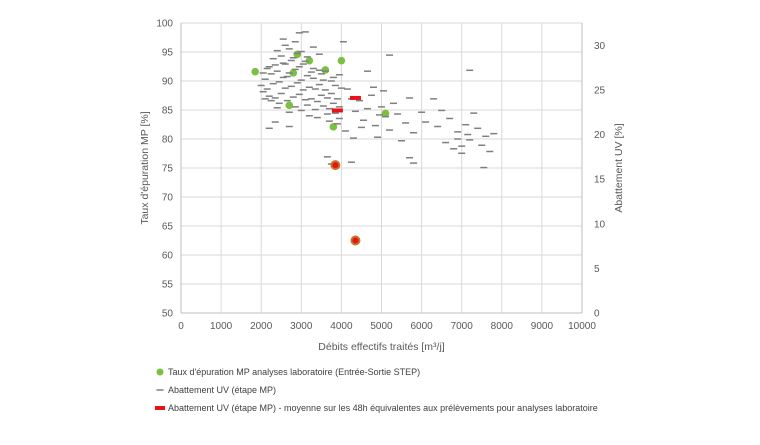  What do you see at coordinates (160, 408) in the screenshot?
I see `legend-bar-swatch` at bounding box center [160, 408].